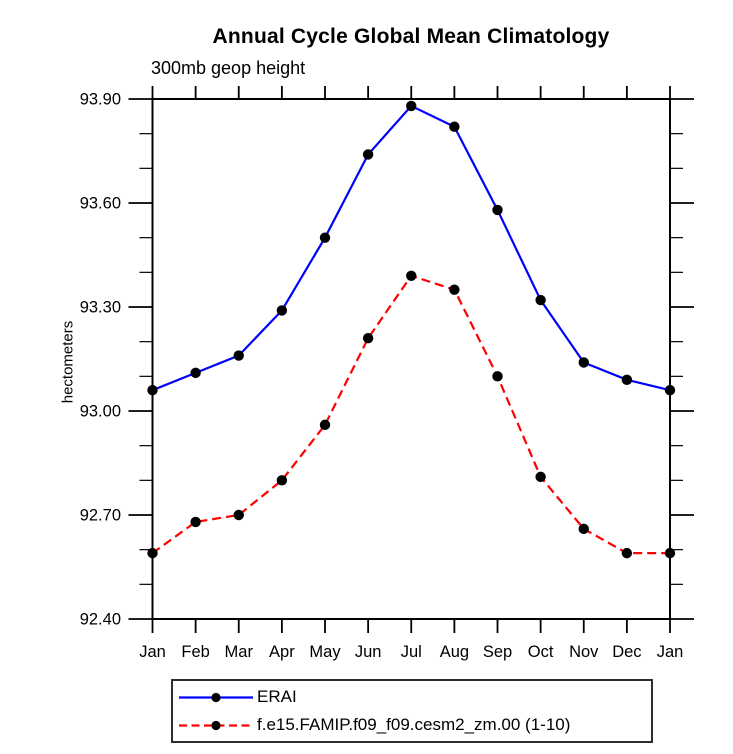 The height and width of the screenshot is (754, 733). What do you see at coordinates (626, 652) in the screenshot?
I see `x-tick-label: Dec` at bounding box center [626, 652].